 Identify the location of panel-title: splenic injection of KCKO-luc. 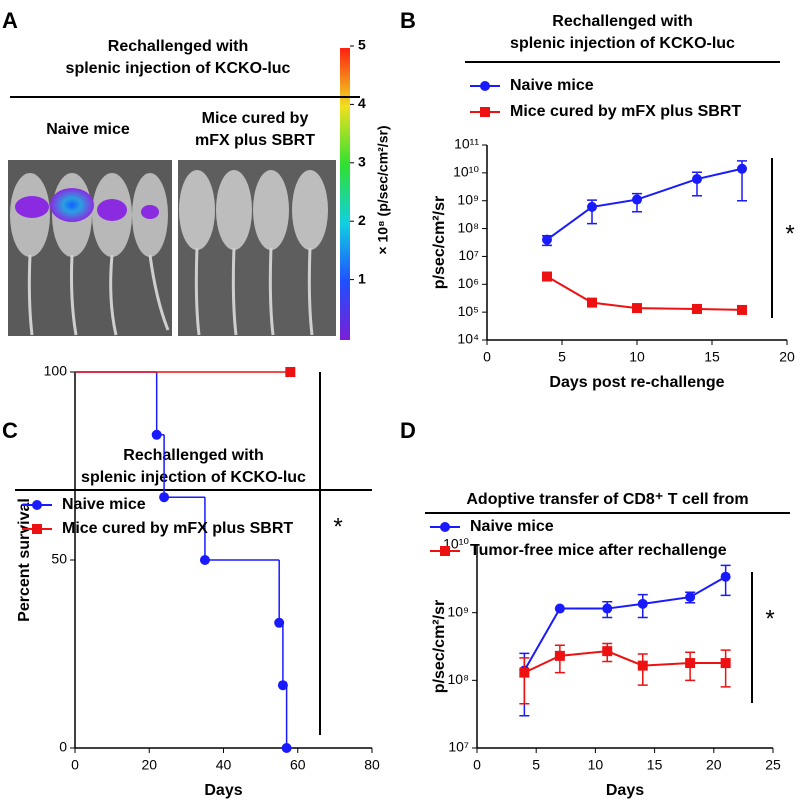
(178, 68).